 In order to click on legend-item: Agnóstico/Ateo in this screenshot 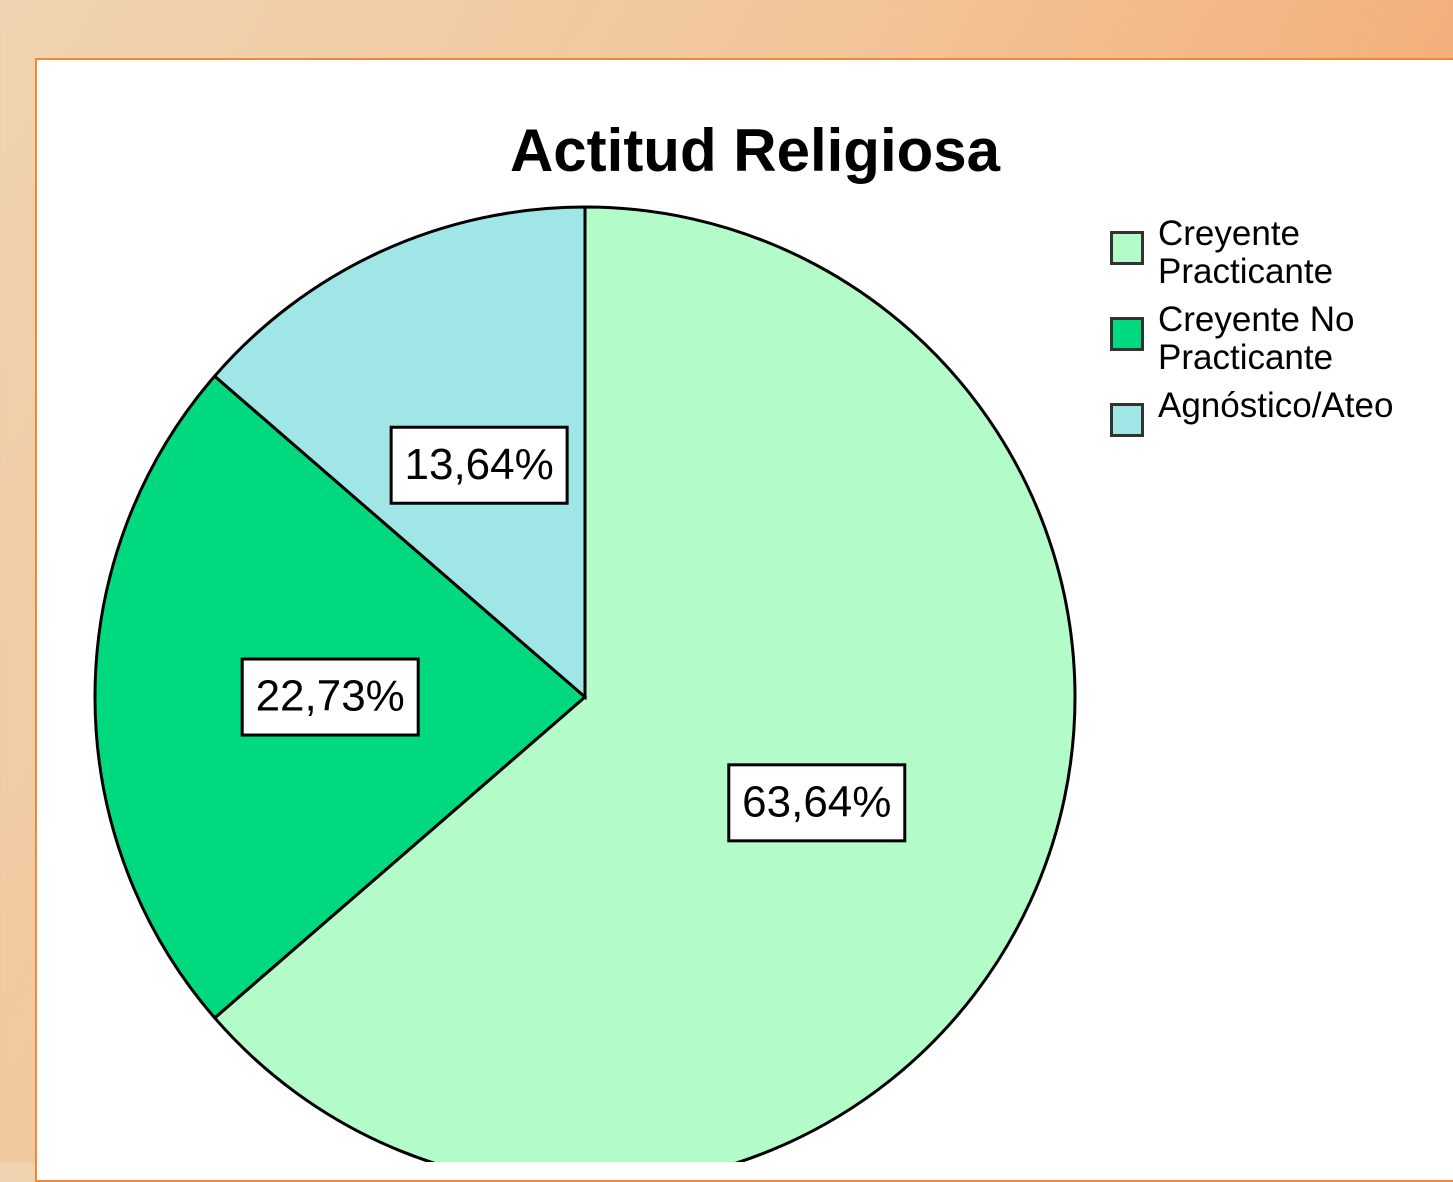, I will do `click(1255, 412)`.